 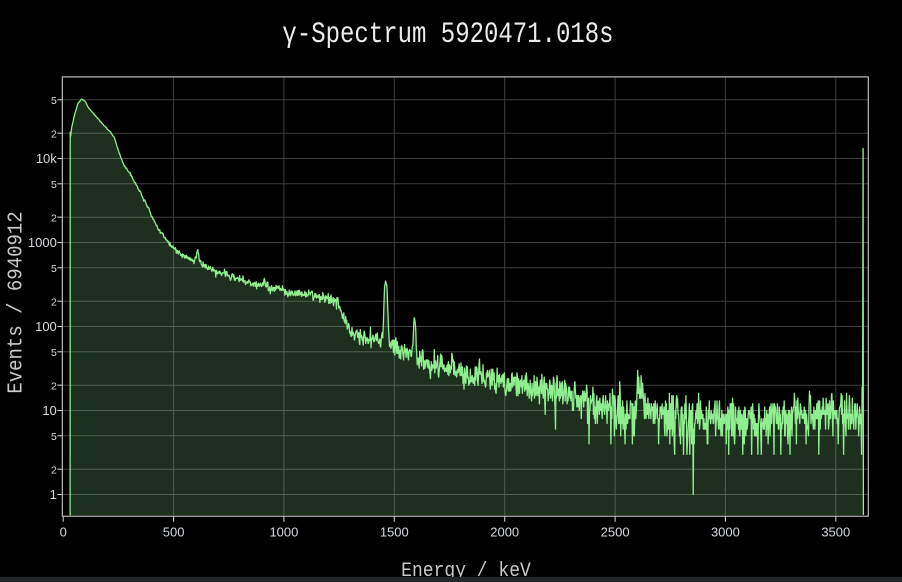 I want to click on svg-text: 2000, so click(x=504, y=532).